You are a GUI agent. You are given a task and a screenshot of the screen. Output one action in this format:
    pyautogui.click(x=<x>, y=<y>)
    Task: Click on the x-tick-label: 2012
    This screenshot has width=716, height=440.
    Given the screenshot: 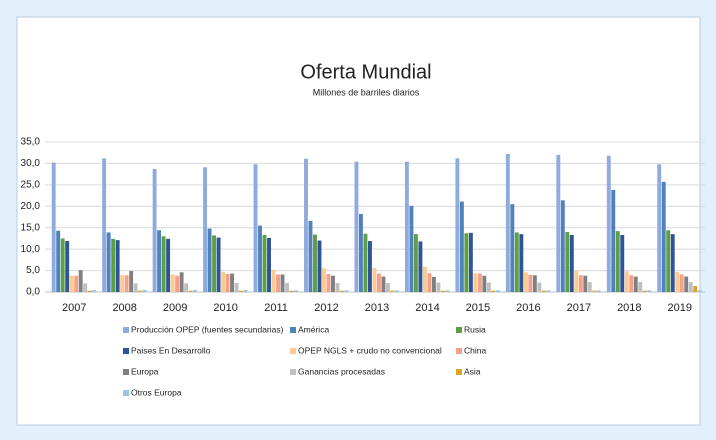 What is the action you would take?
    pyautogui.click(x=326, y=308)
    